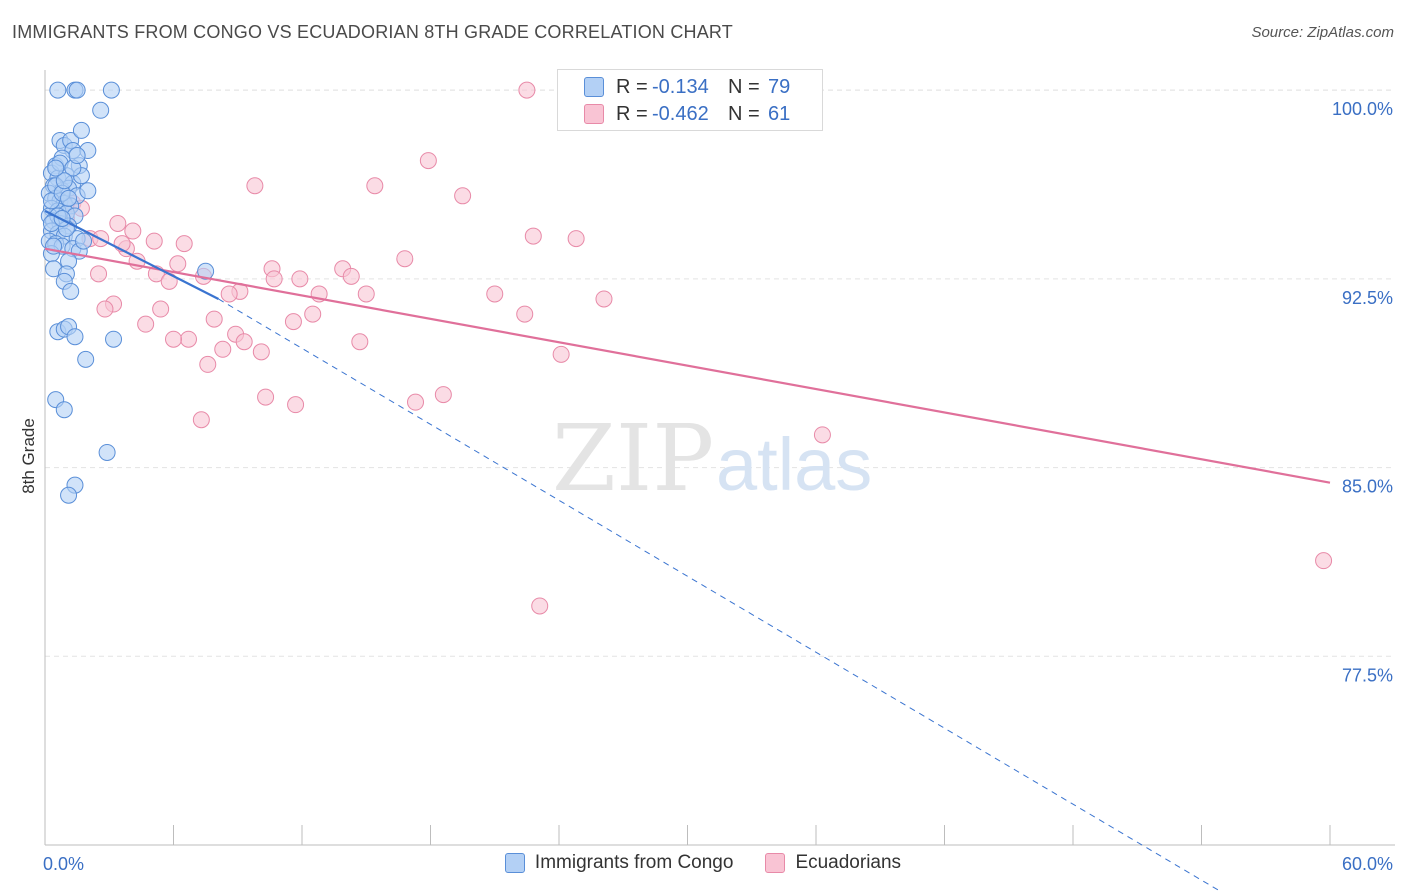 This screenshot has height=892, width=1406. I want to click on congo-points, so click(127, 292).